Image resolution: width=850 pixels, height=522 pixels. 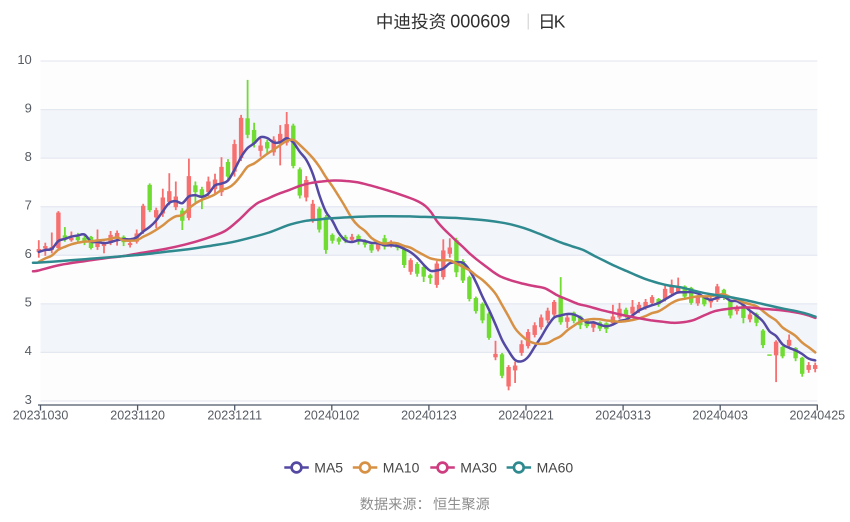 I want to click on svg-text: 20231120, so click(x=137, y=416).